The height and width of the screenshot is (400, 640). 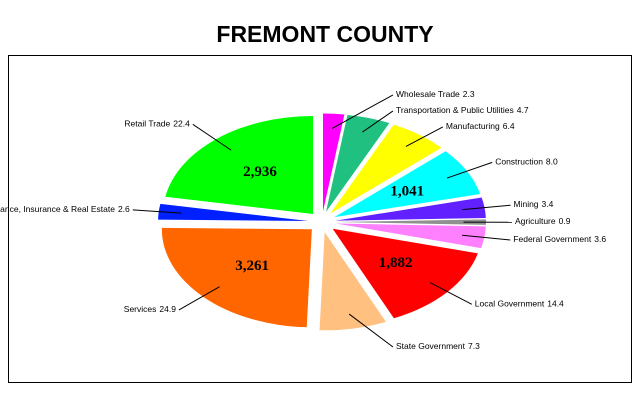 I want to click on category-label: Agriculture, so click(x=535, y=221).